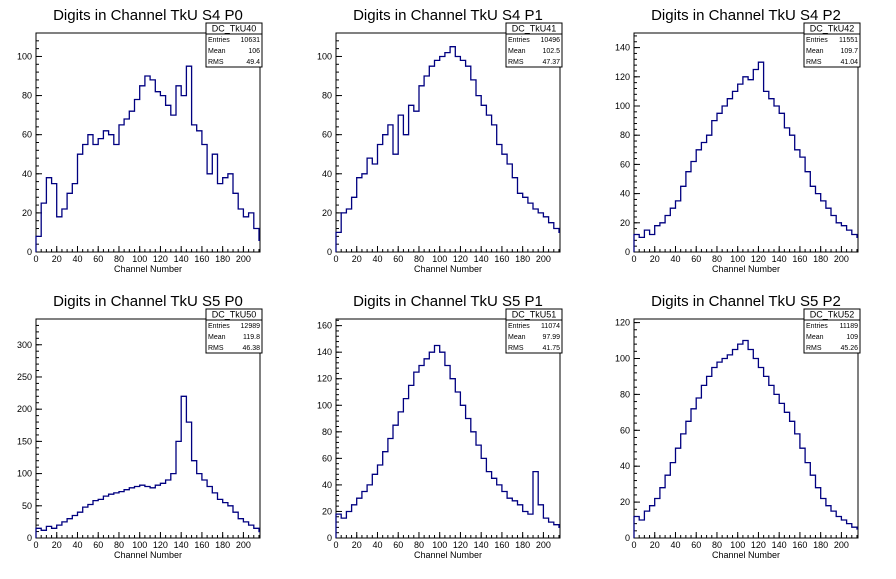  I want to click on y-tick-label: 120, so click(622, 77).